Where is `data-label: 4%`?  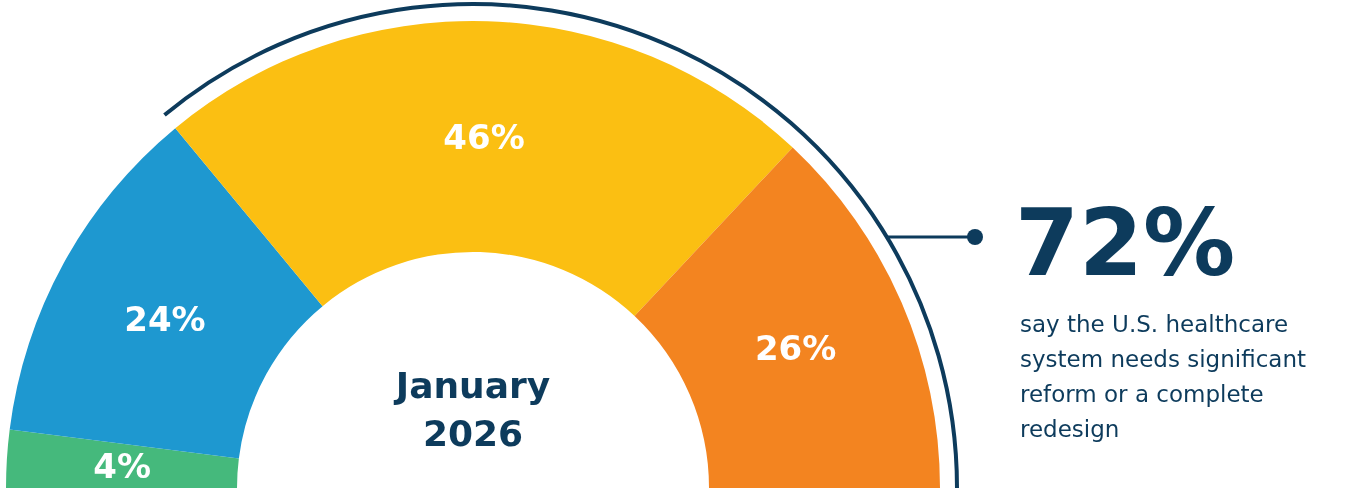
data-label: 4% is located at coordinates (122, 465).